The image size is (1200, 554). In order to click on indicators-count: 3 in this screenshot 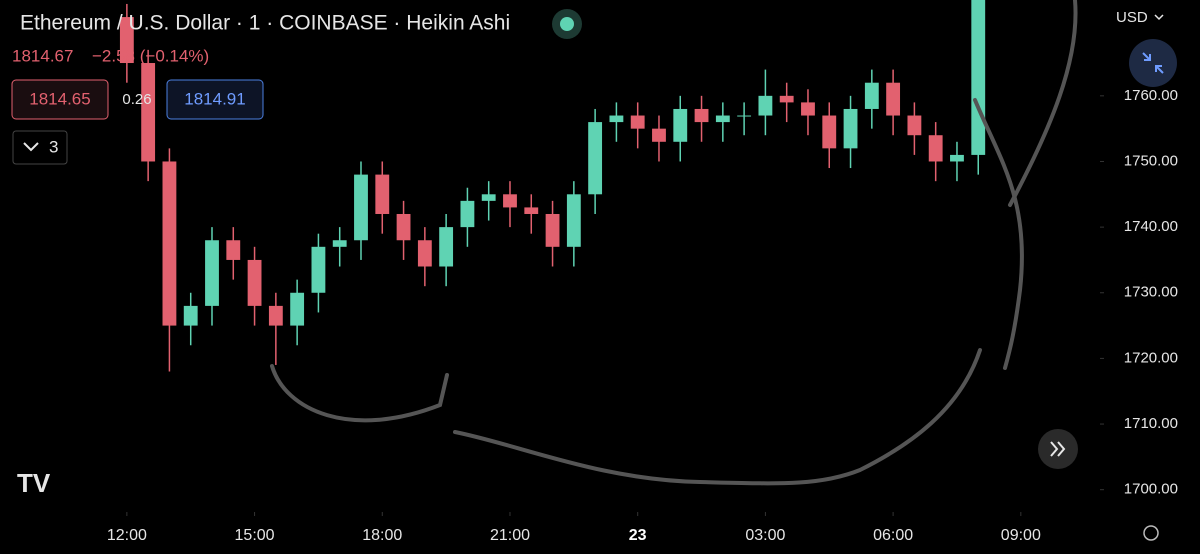, I will do `click(53, 146)`.